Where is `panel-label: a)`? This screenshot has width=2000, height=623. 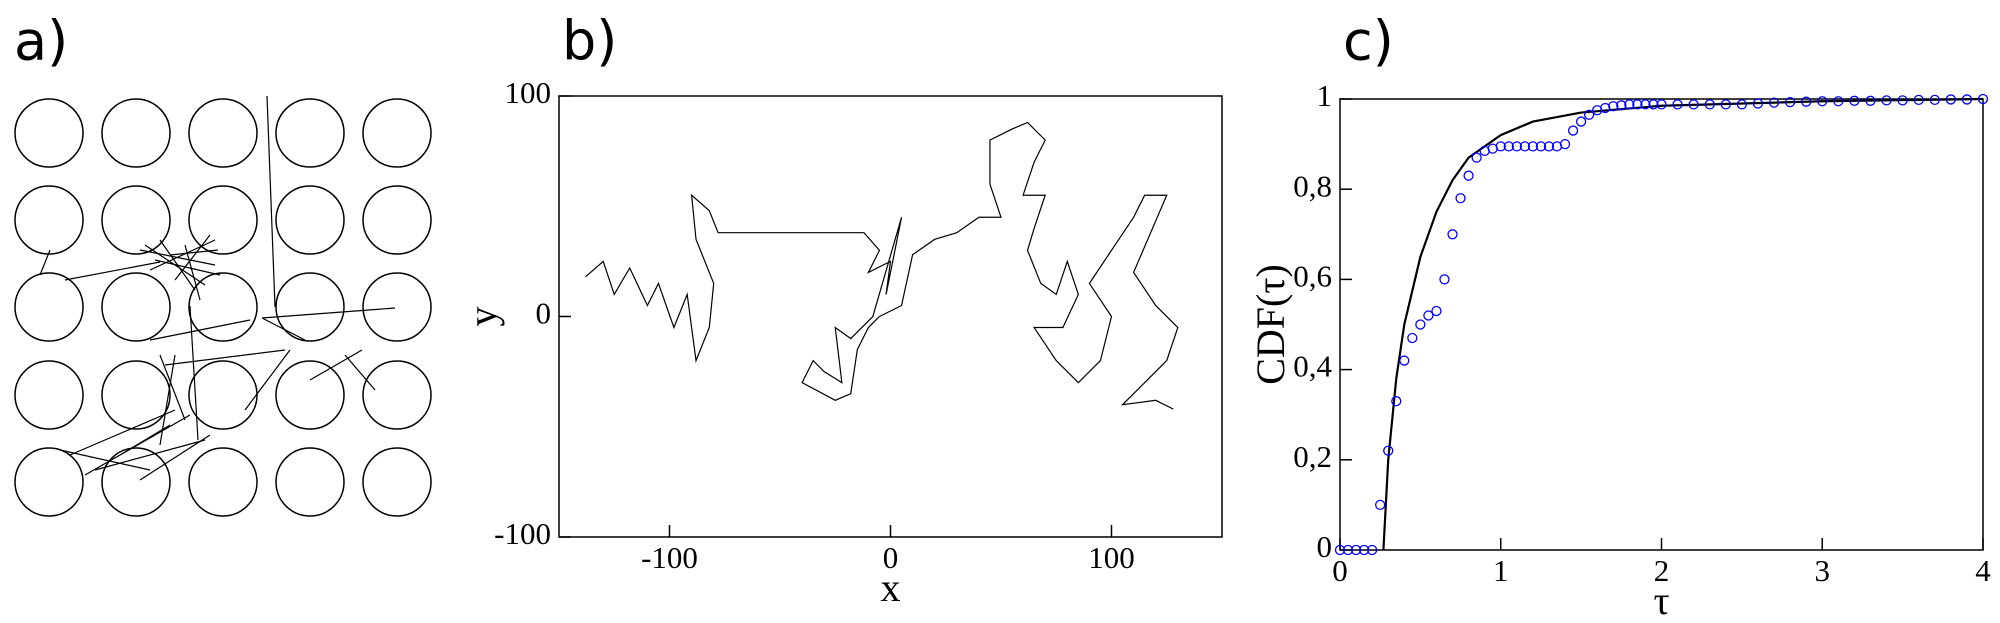
panel-label: a) is located at coordinates (41, 41).